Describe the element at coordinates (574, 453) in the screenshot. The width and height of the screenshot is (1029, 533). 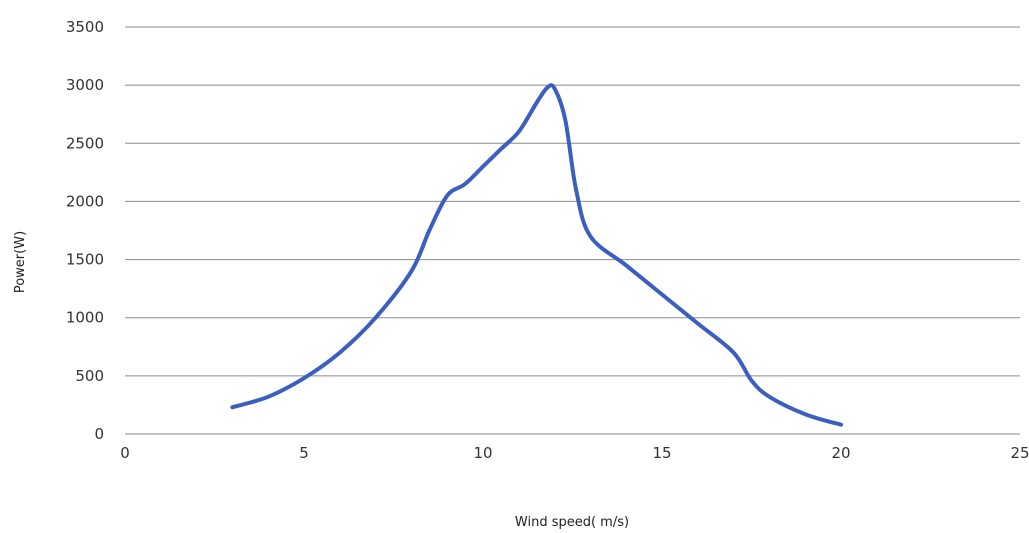
I see `x-axis-ticks: 0 5 10 15 20 25` at that location.